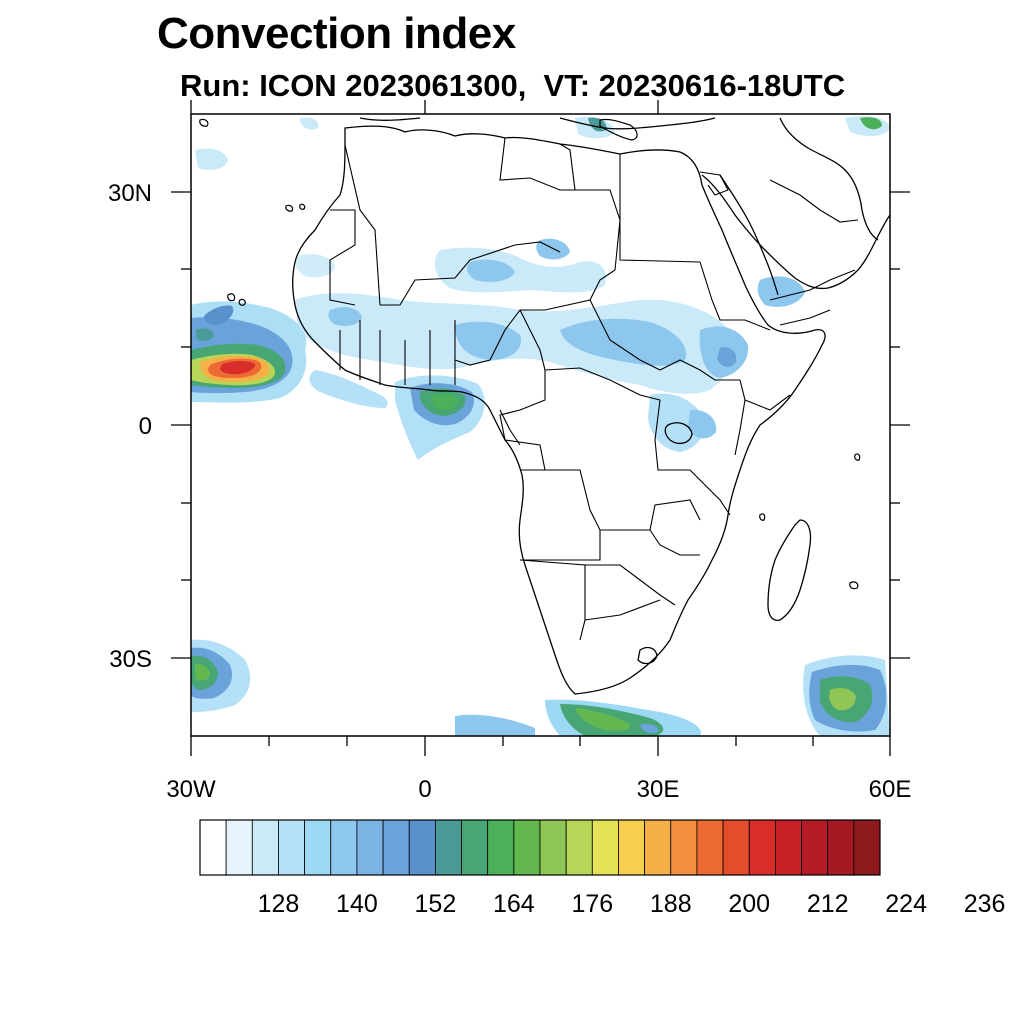  I want to click on y-tick-label-30s: 30S, so click(130, 659).